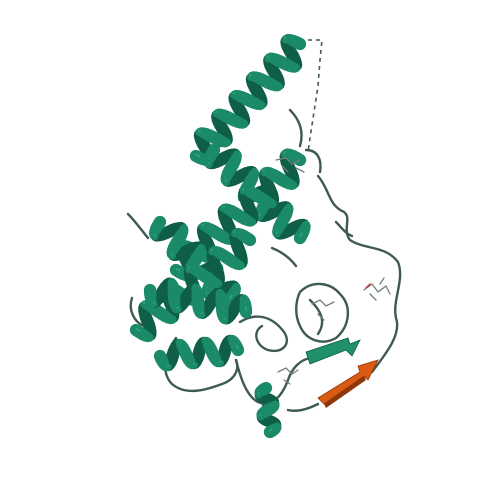 The width and height of the screenshot is (500, 500). Describe the element at coordinates (368, 286) in the screenshot. I see `sidechain-sticks-red` at that location.